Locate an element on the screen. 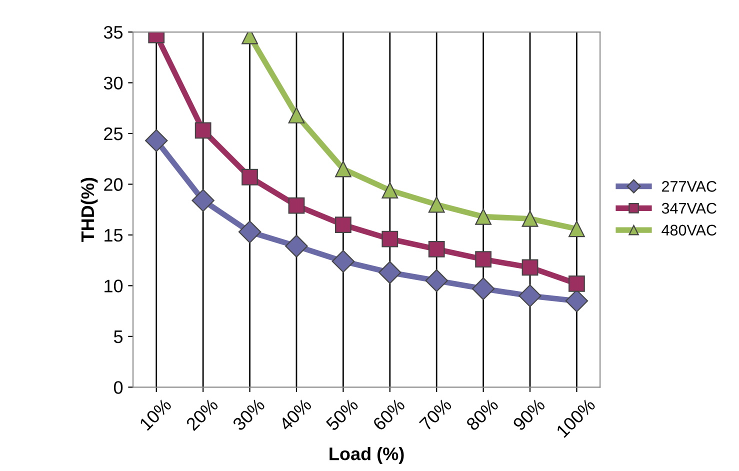  x-axis-title: Load (%) is located at coordinates (367, 455).